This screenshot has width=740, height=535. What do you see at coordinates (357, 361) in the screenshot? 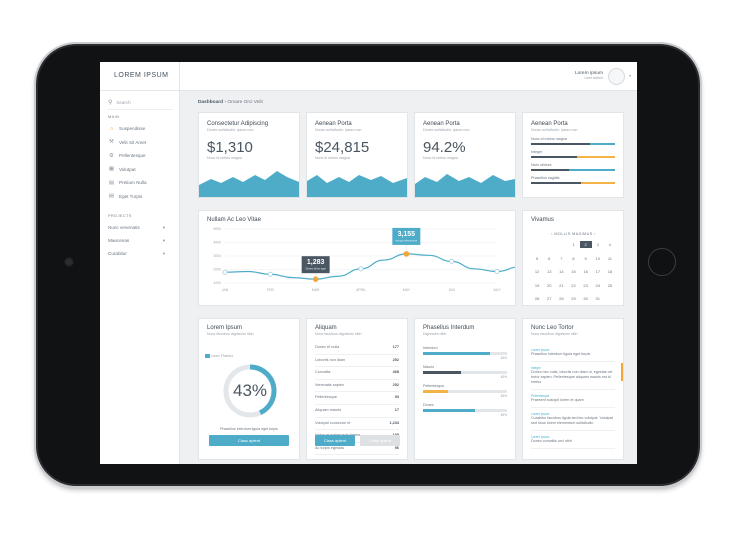
I see `table-row: Lobortis non diam 252` at bounding box center [357, 361].